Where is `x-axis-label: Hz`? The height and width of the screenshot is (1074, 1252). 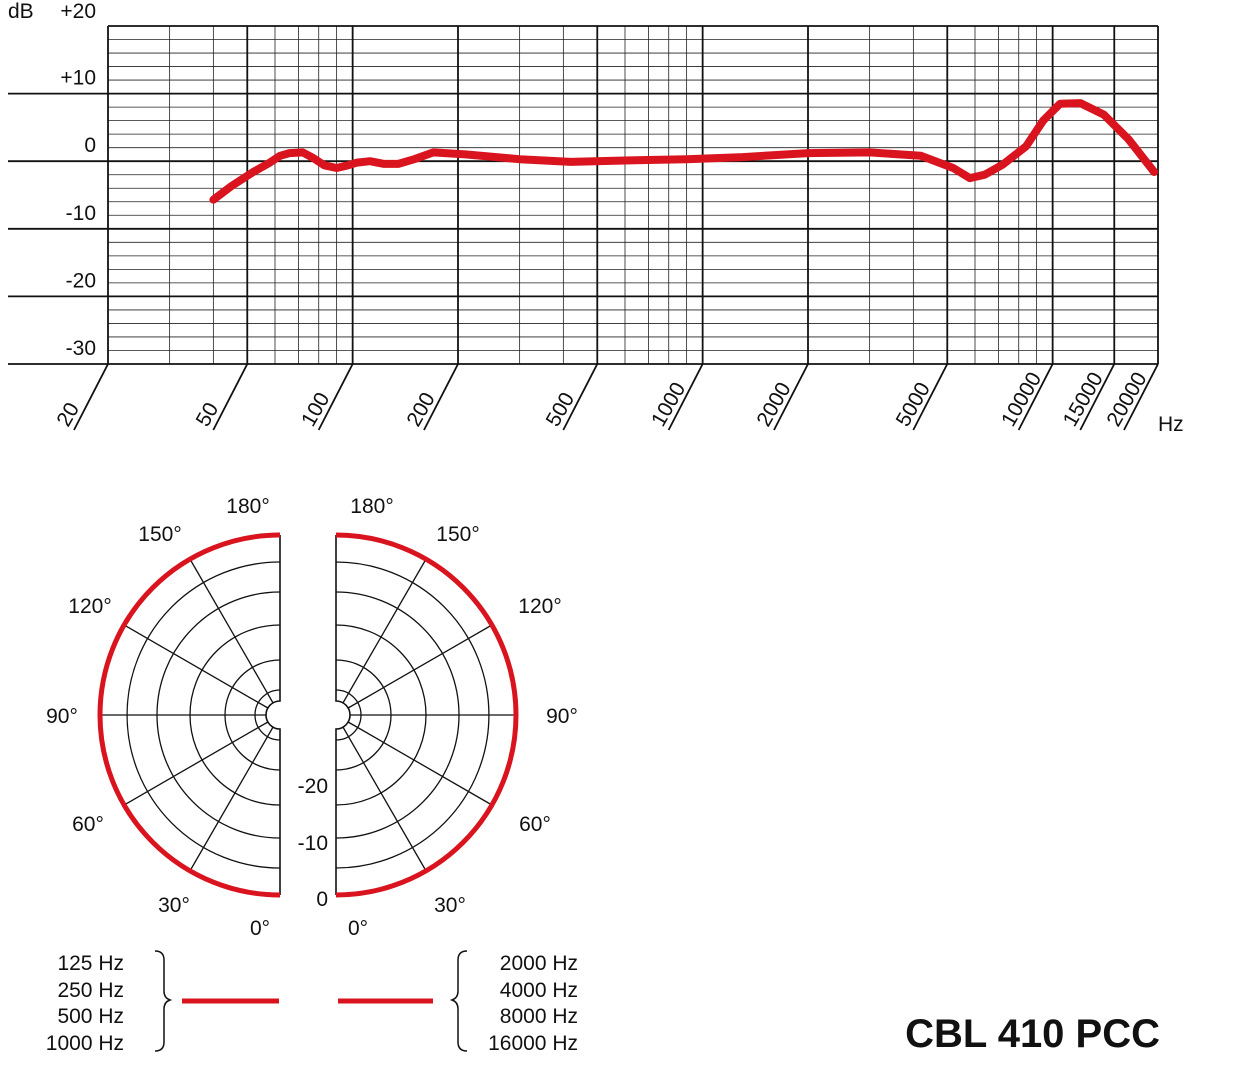
x-axis-label: Hz is located at coordinates (1171, 424).